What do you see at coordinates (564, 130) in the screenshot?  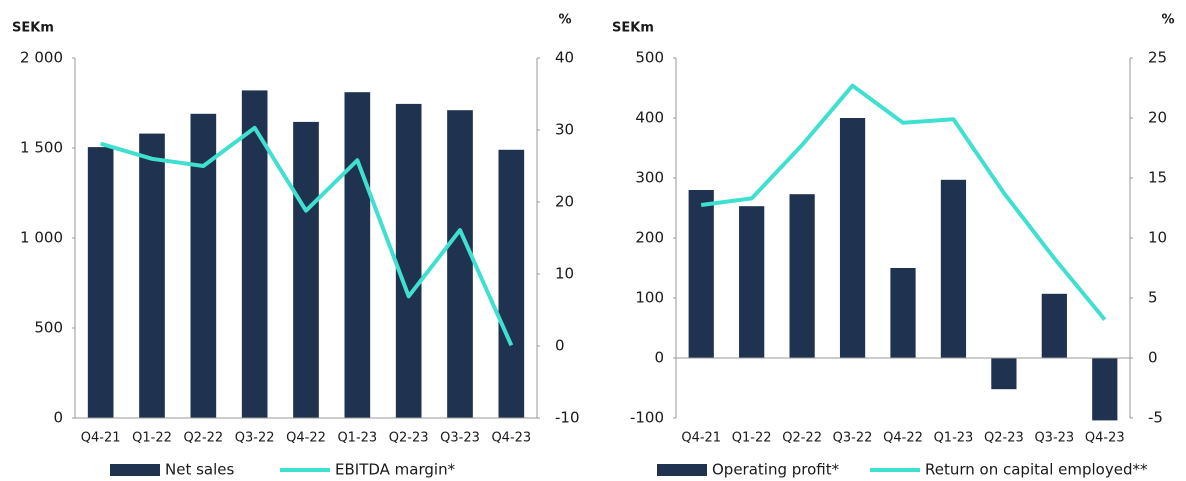 I see `y2-tick-label: 30` at bounding box center [564, 130].